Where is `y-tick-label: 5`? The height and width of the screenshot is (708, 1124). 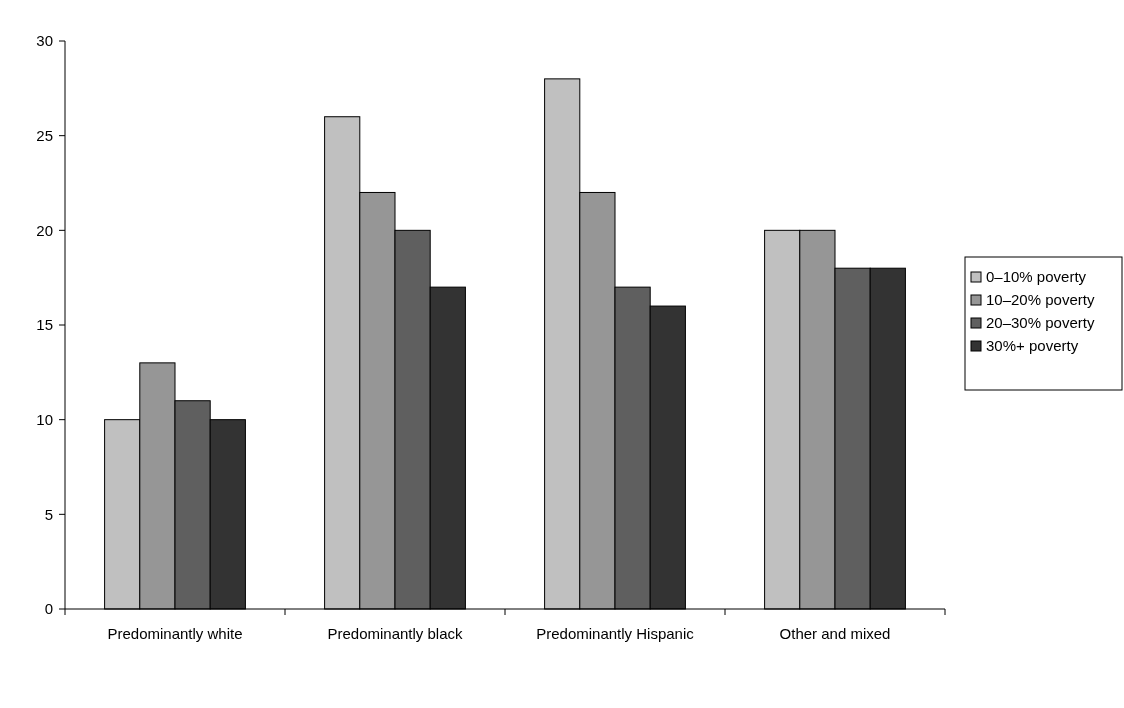
y-tick-label: 5 is located at coordinates (48, 514).